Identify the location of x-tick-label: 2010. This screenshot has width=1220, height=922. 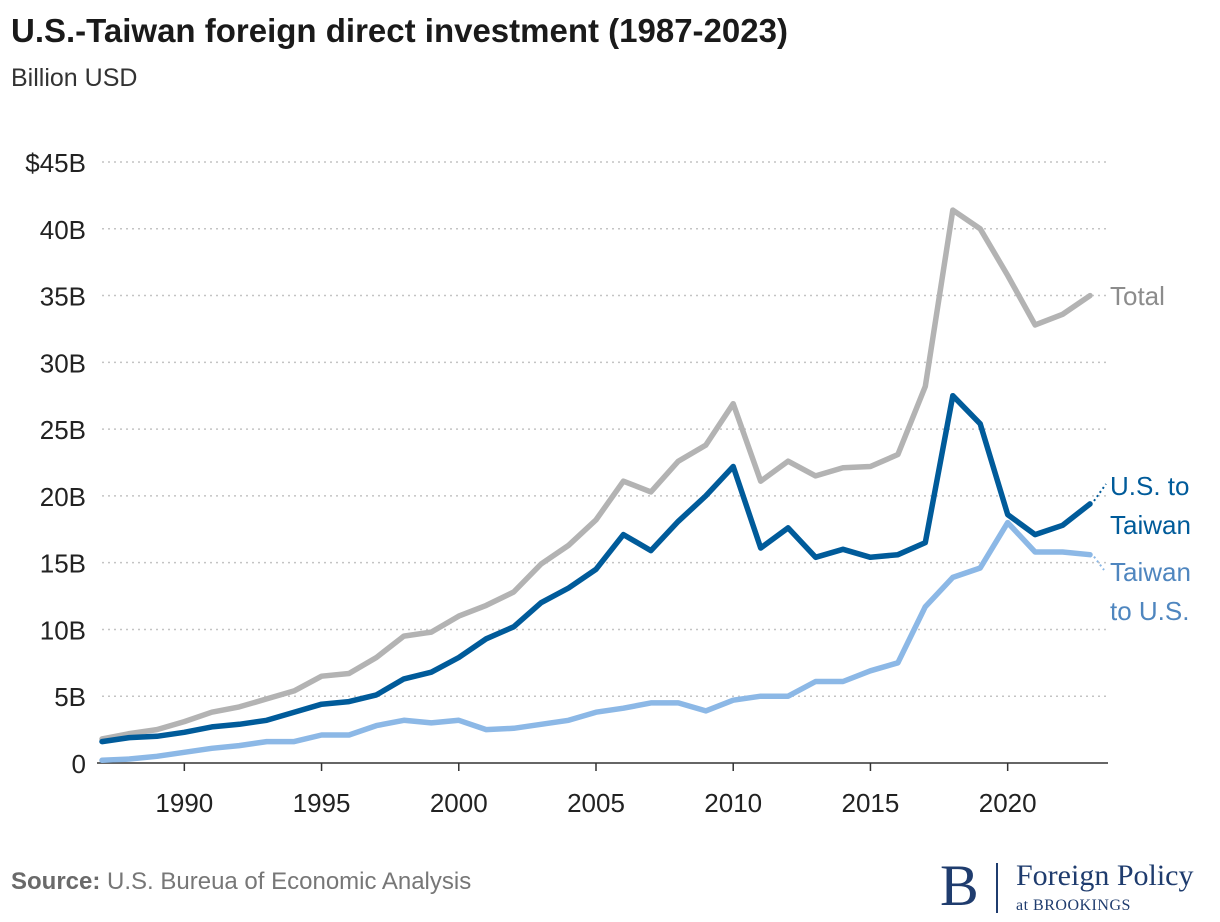
(733, 803).